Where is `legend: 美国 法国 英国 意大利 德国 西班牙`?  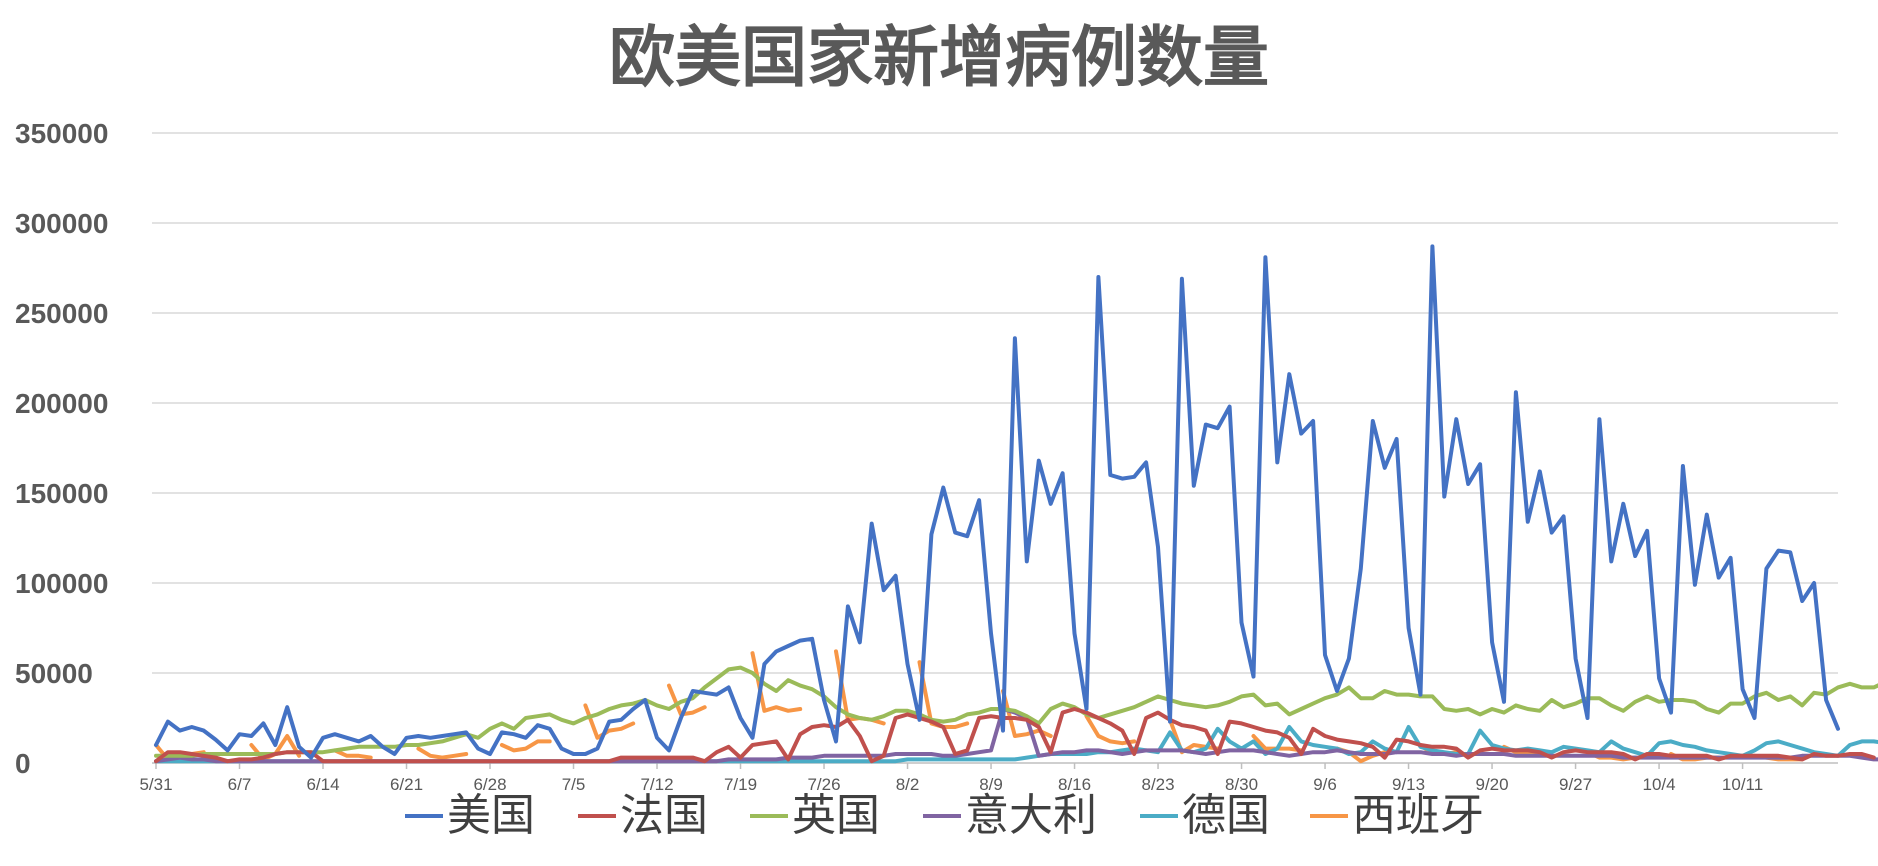 legend: 美国 法国 英国 意大利 德国 西班牙 is located at coordinates (944, 815).